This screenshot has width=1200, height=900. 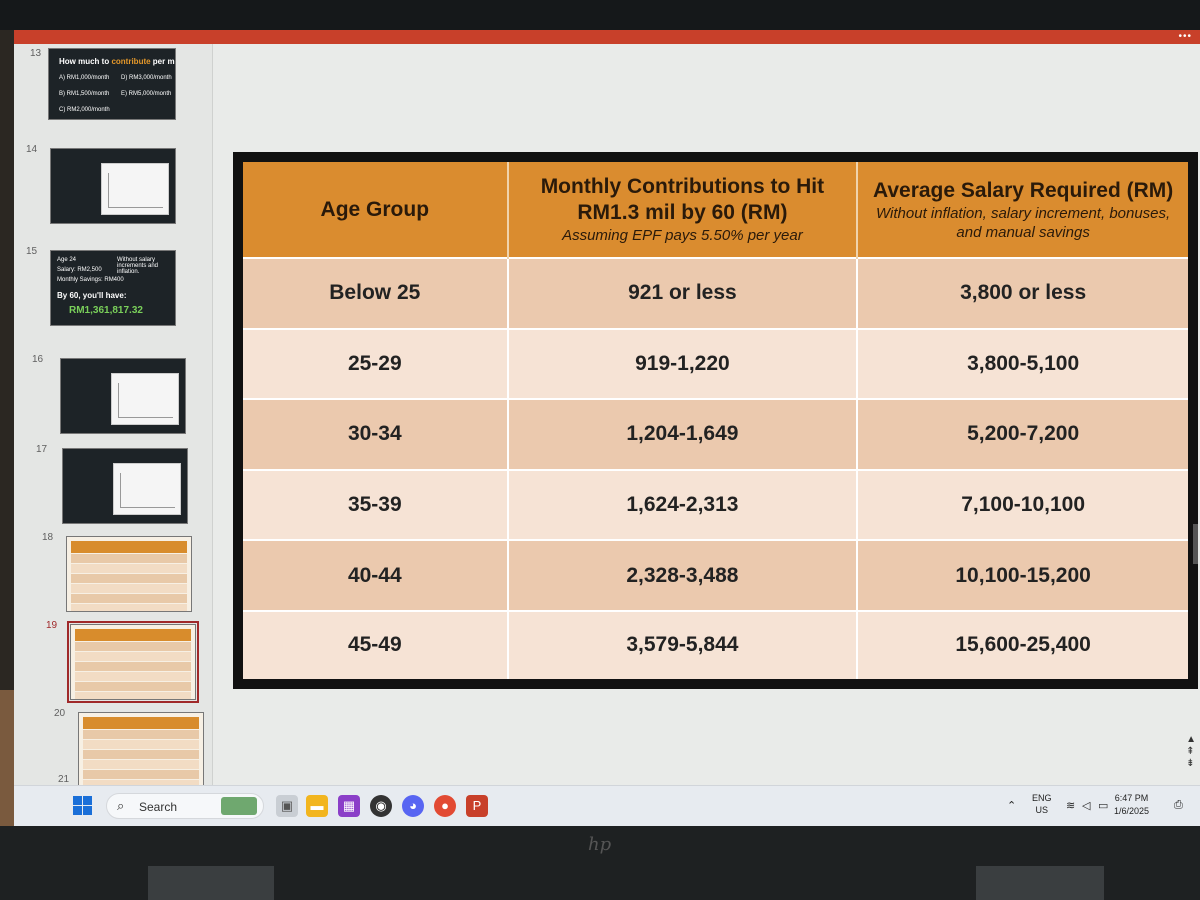 What do you see at coordinates (1022, 363) in the screenshot?
I see `cell-salary: 3,800-5,100` at bounding box center [1022, 363].